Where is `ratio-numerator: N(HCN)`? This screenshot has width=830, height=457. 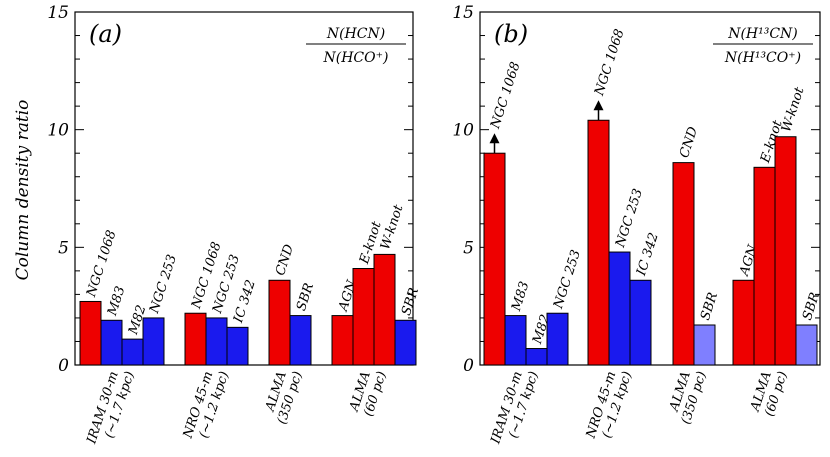
ratio-numerator: N(HCN) is located at coordinates (355, 34).